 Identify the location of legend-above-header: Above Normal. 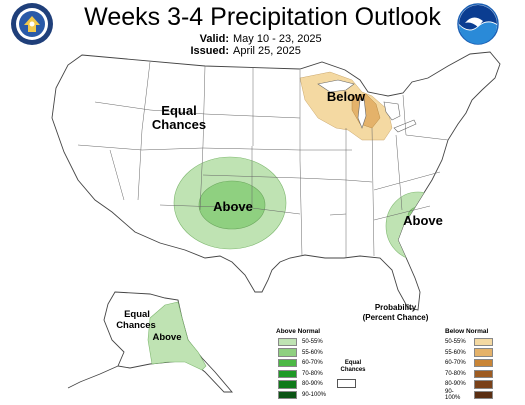
(298, 331).